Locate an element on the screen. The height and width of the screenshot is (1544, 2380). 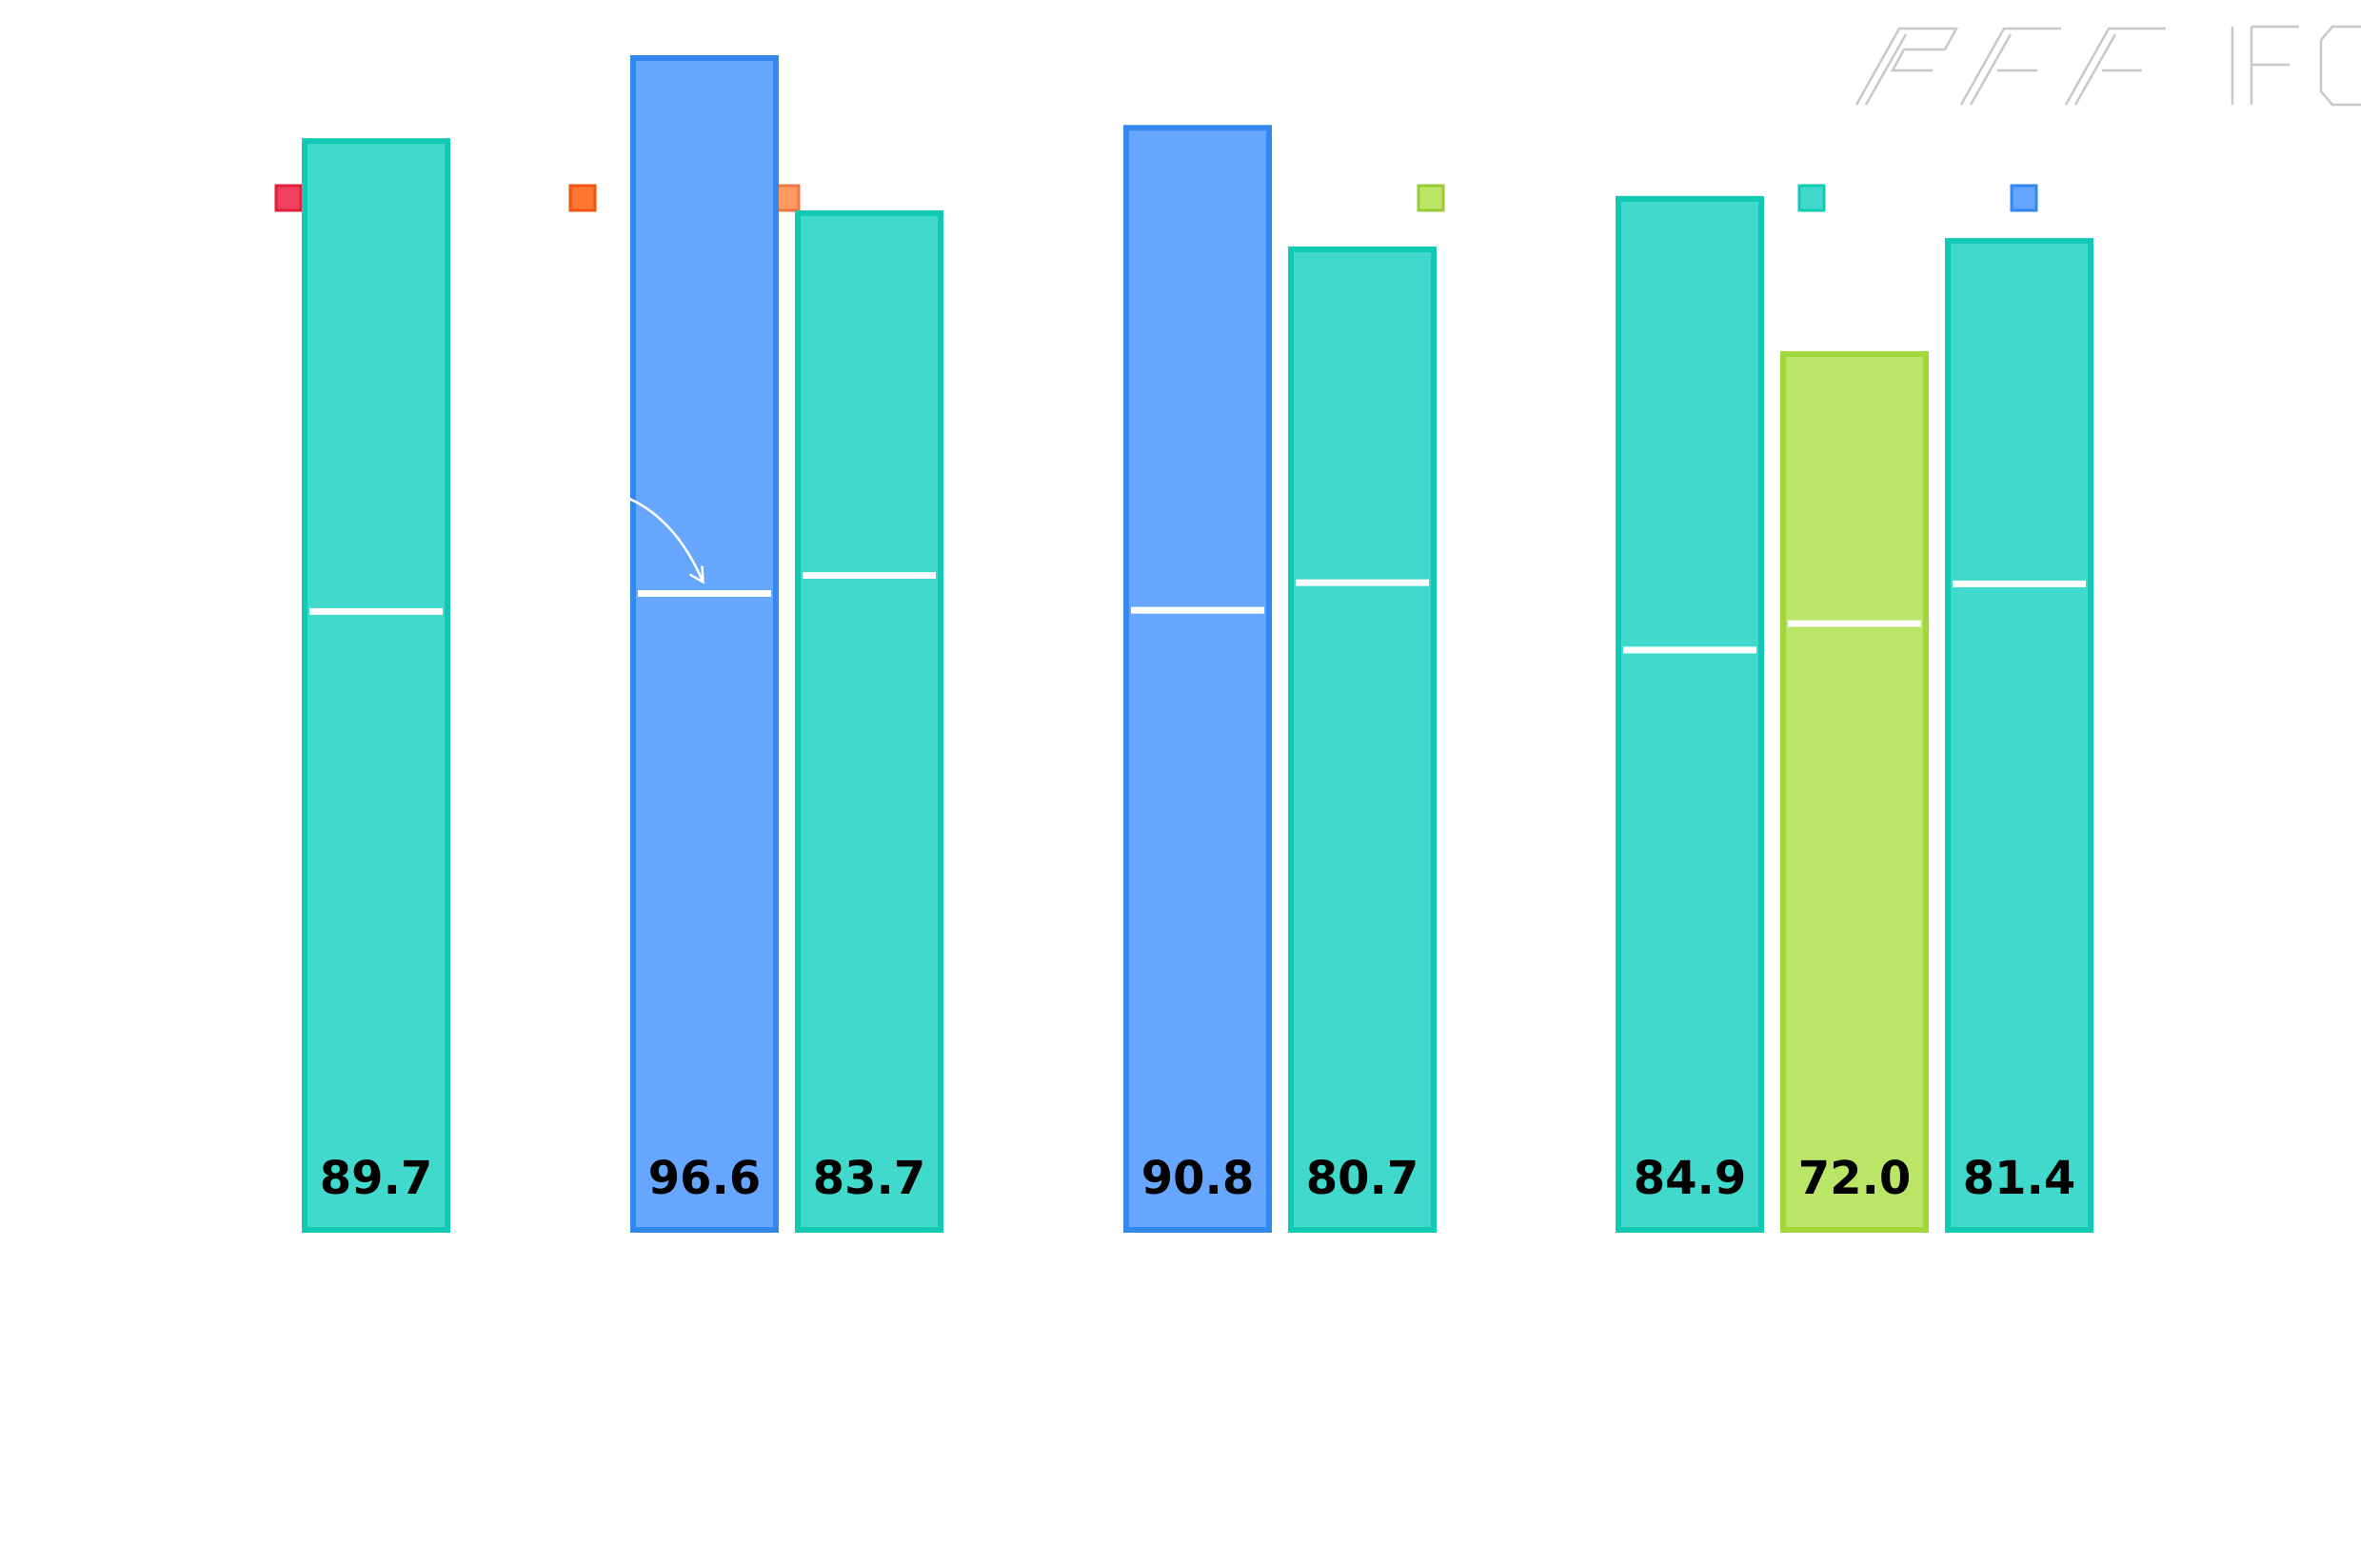
legend-swatch-blue is located at coordinates (2024, 198).